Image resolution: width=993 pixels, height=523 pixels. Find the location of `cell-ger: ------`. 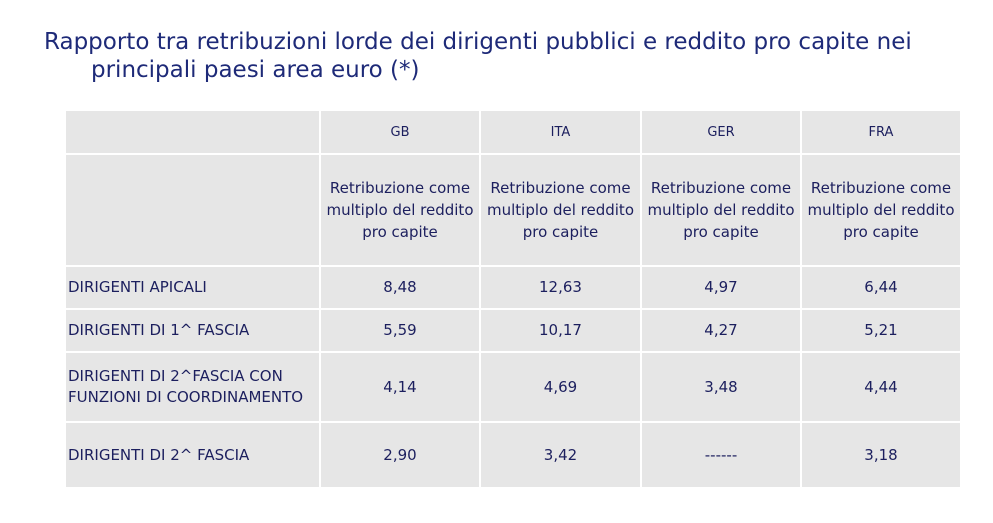

cell-ger: ------ is located at coordinates (721, 455).